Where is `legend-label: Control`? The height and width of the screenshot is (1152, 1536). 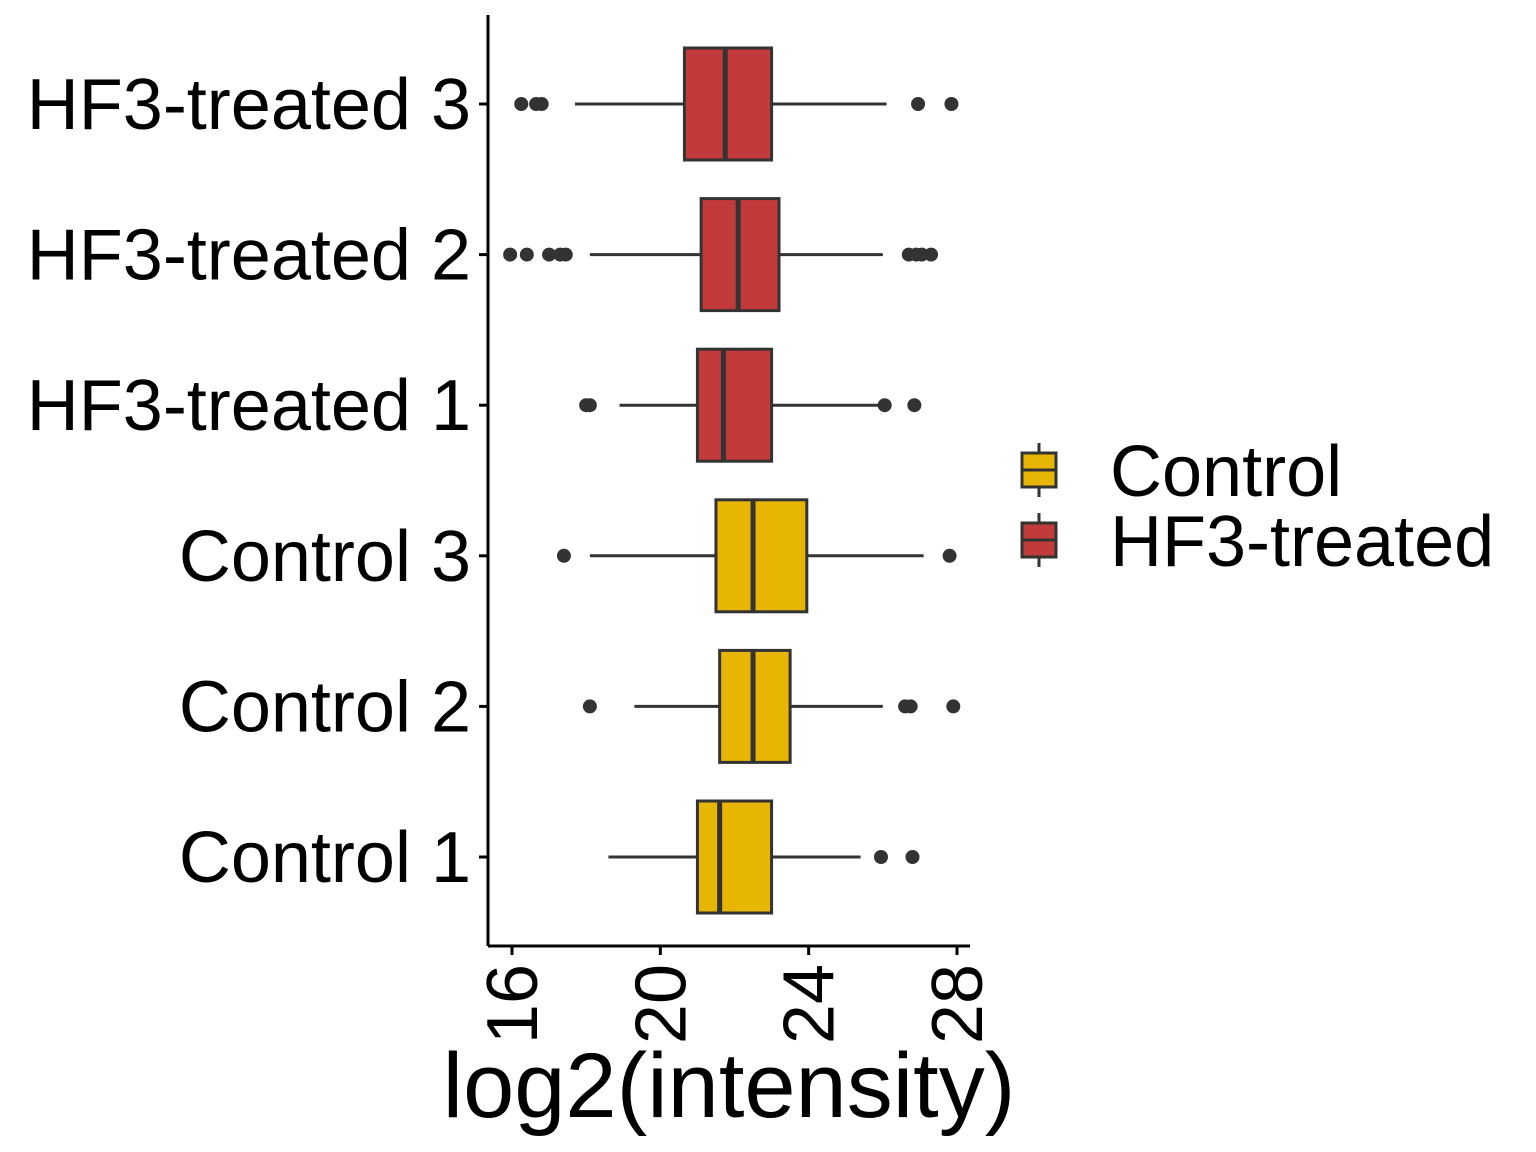 legend-label: Control is located at coordinates (1226, 472).